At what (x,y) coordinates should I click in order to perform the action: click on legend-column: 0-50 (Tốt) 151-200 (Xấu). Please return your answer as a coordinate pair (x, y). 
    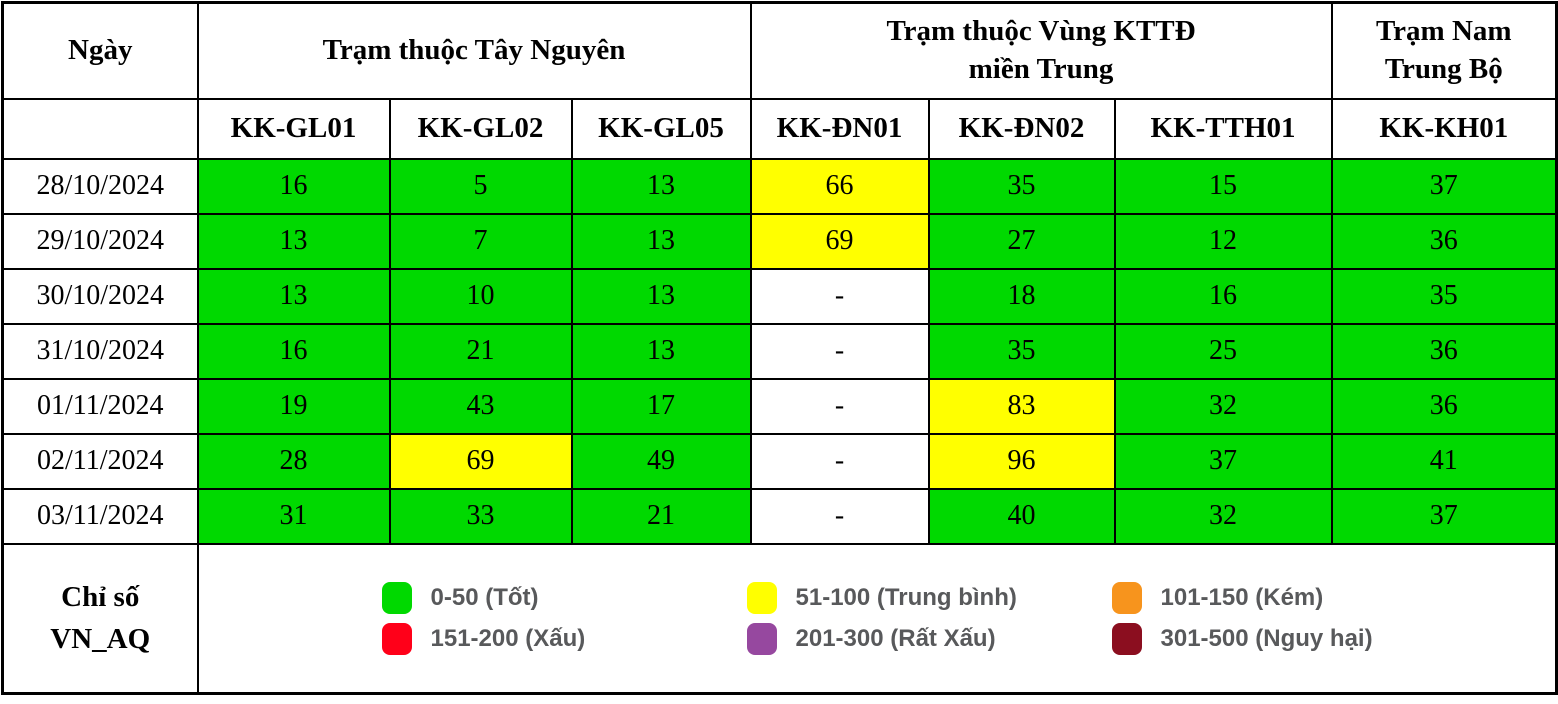
    Looking at the image, I should click on (564, 618).